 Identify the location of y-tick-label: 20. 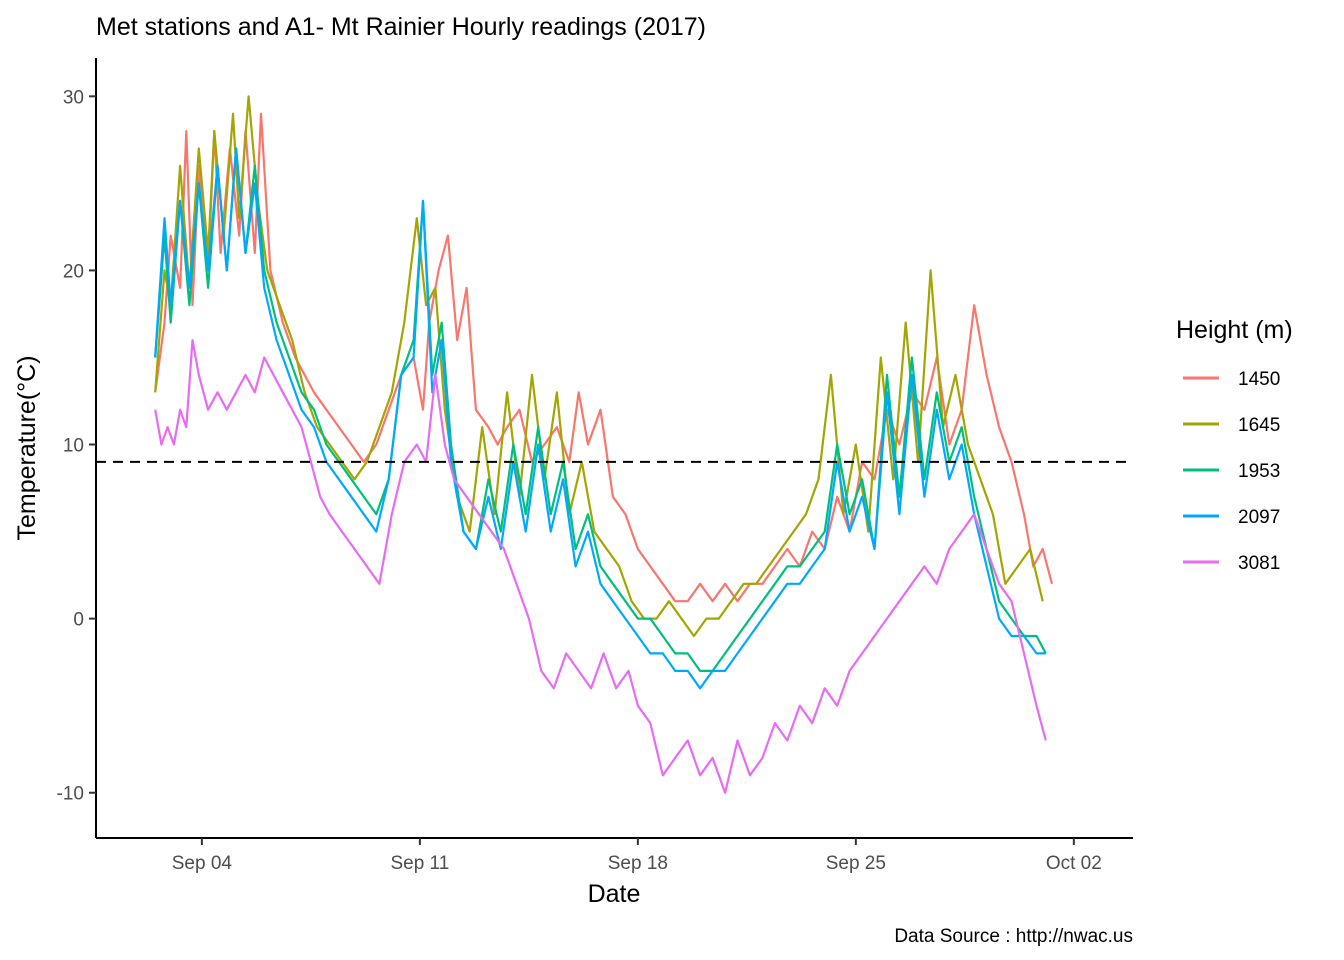
(73, 271).